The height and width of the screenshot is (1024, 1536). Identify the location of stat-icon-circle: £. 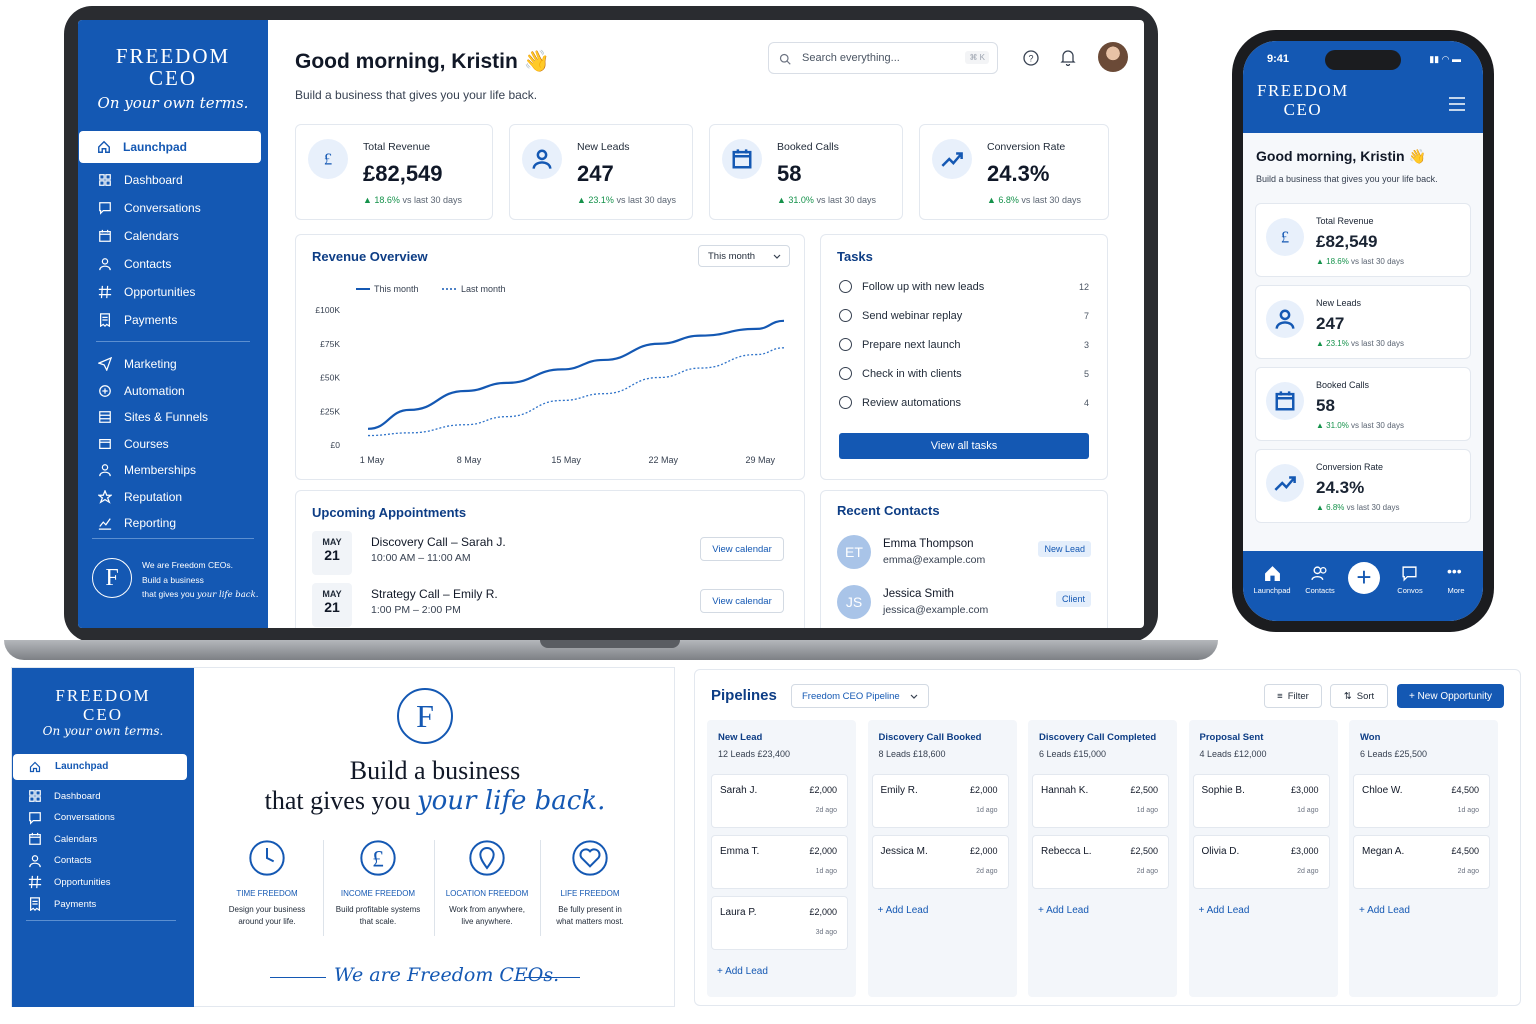
(1285, 237).